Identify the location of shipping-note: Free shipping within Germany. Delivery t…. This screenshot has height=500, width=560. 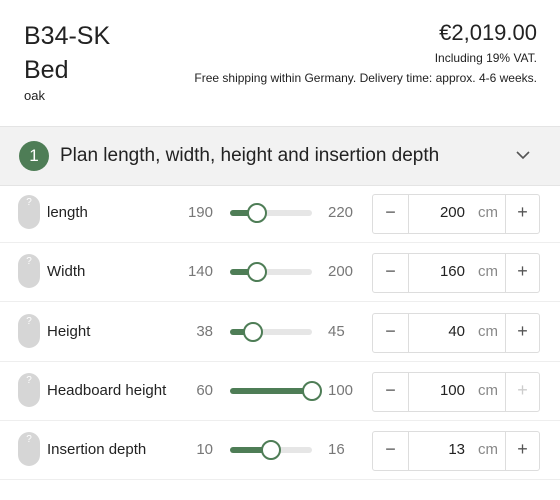
(365, 78).